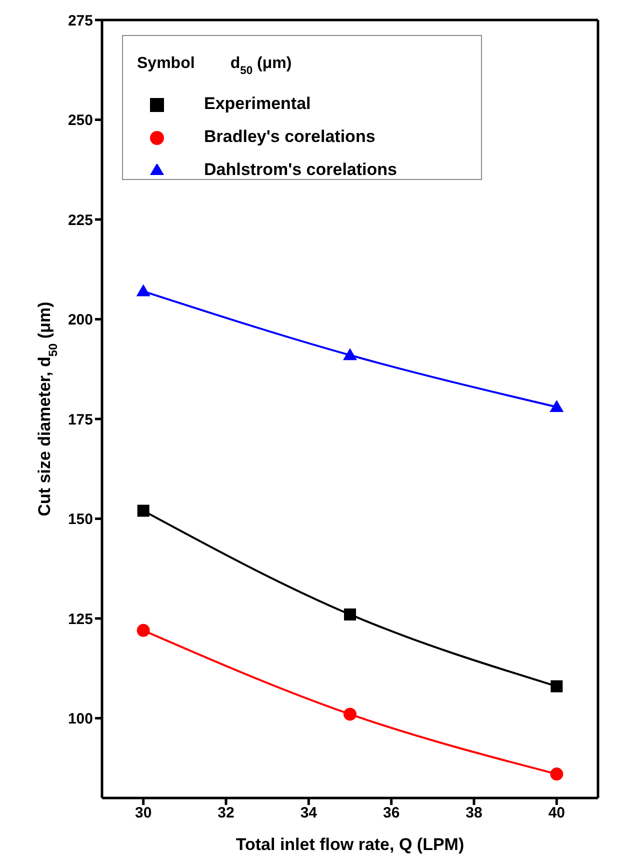  I want to click on y-tick-label: 100, so click(80, 719).